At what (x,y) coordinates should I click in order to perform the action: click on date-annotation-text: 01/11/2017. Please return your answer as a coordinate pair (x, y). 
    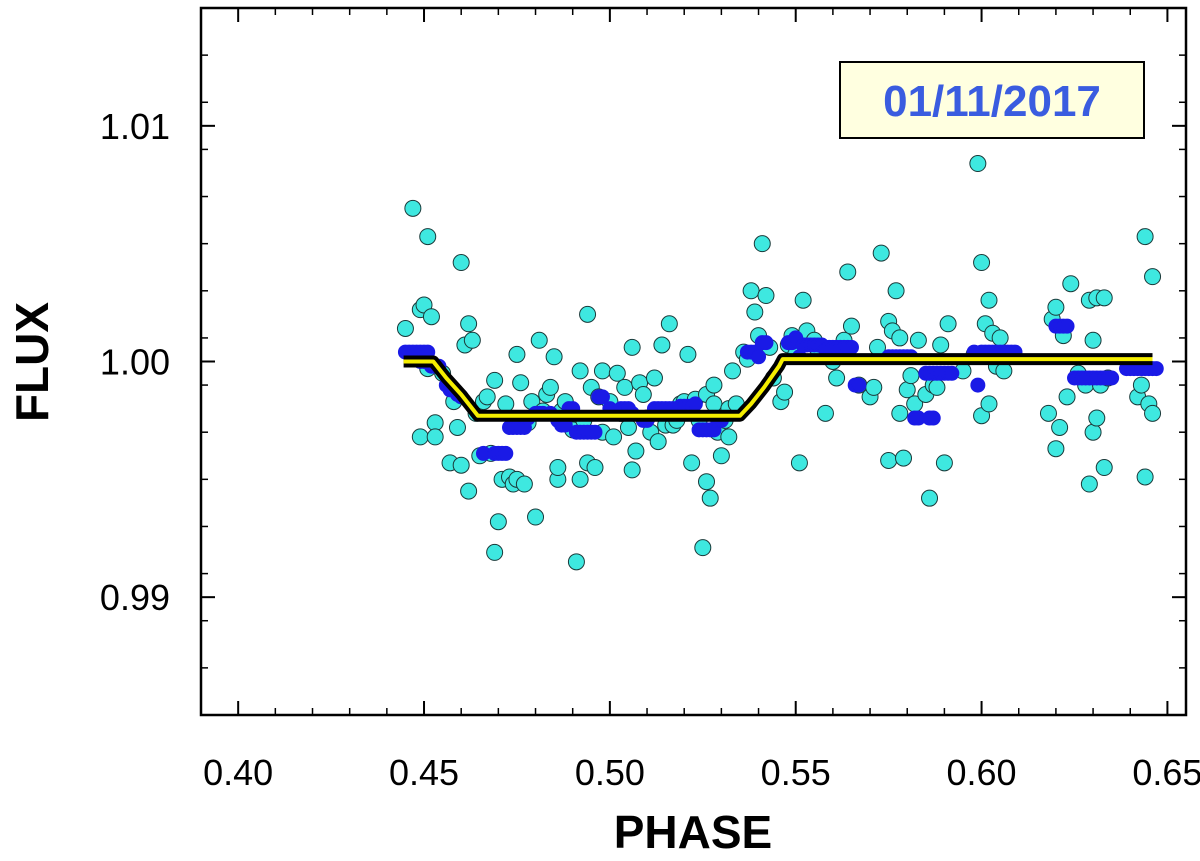
    Looking at the image, I should click on (992, 101).